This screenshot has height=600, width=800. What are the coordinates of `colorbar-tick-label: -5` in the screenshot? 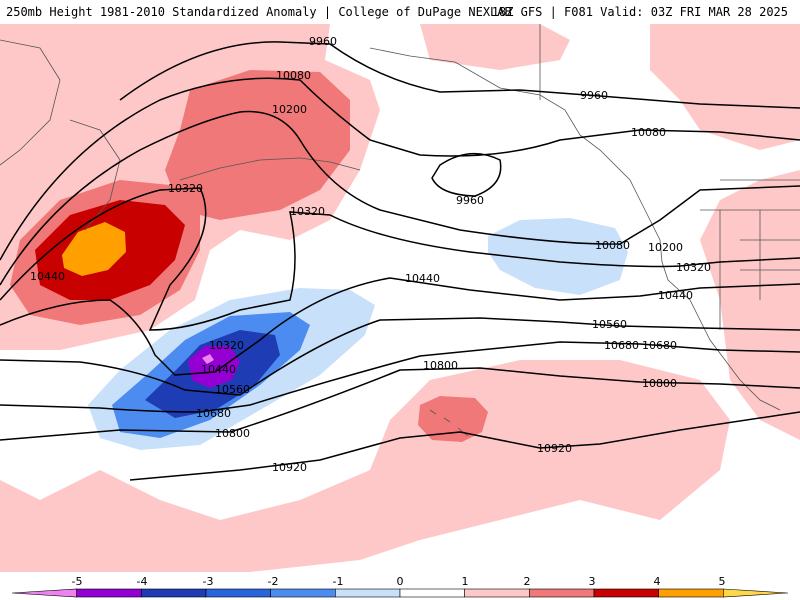 It's located at (77, 581).